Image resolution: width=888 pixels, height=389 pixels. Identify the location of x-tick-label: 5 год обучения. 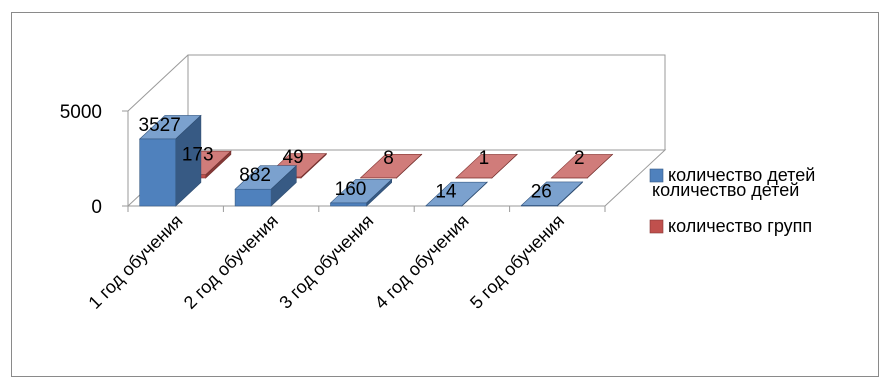
(517, 262).